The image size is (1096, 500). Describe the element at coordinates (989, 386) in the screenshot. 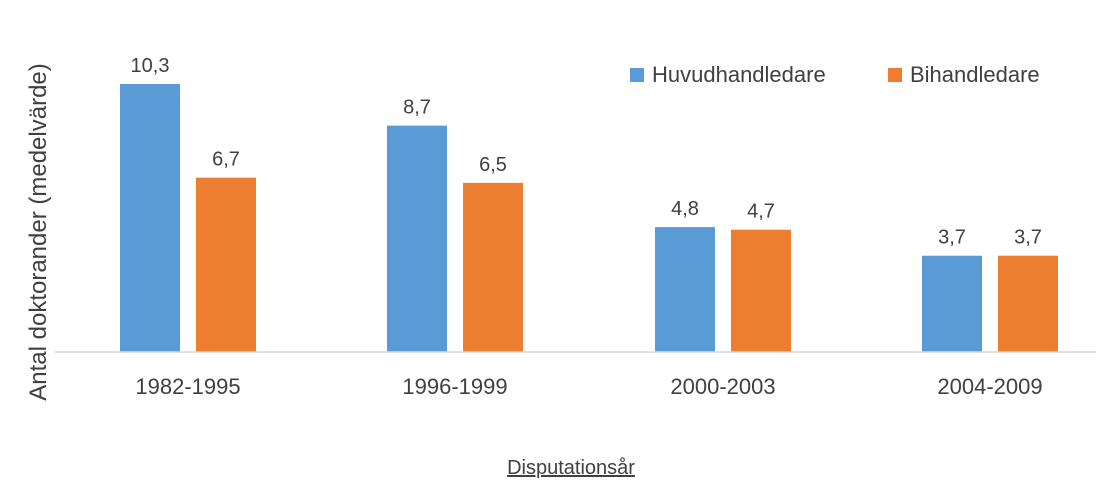

I see `x-tick-label: 2004-2009` at that location.